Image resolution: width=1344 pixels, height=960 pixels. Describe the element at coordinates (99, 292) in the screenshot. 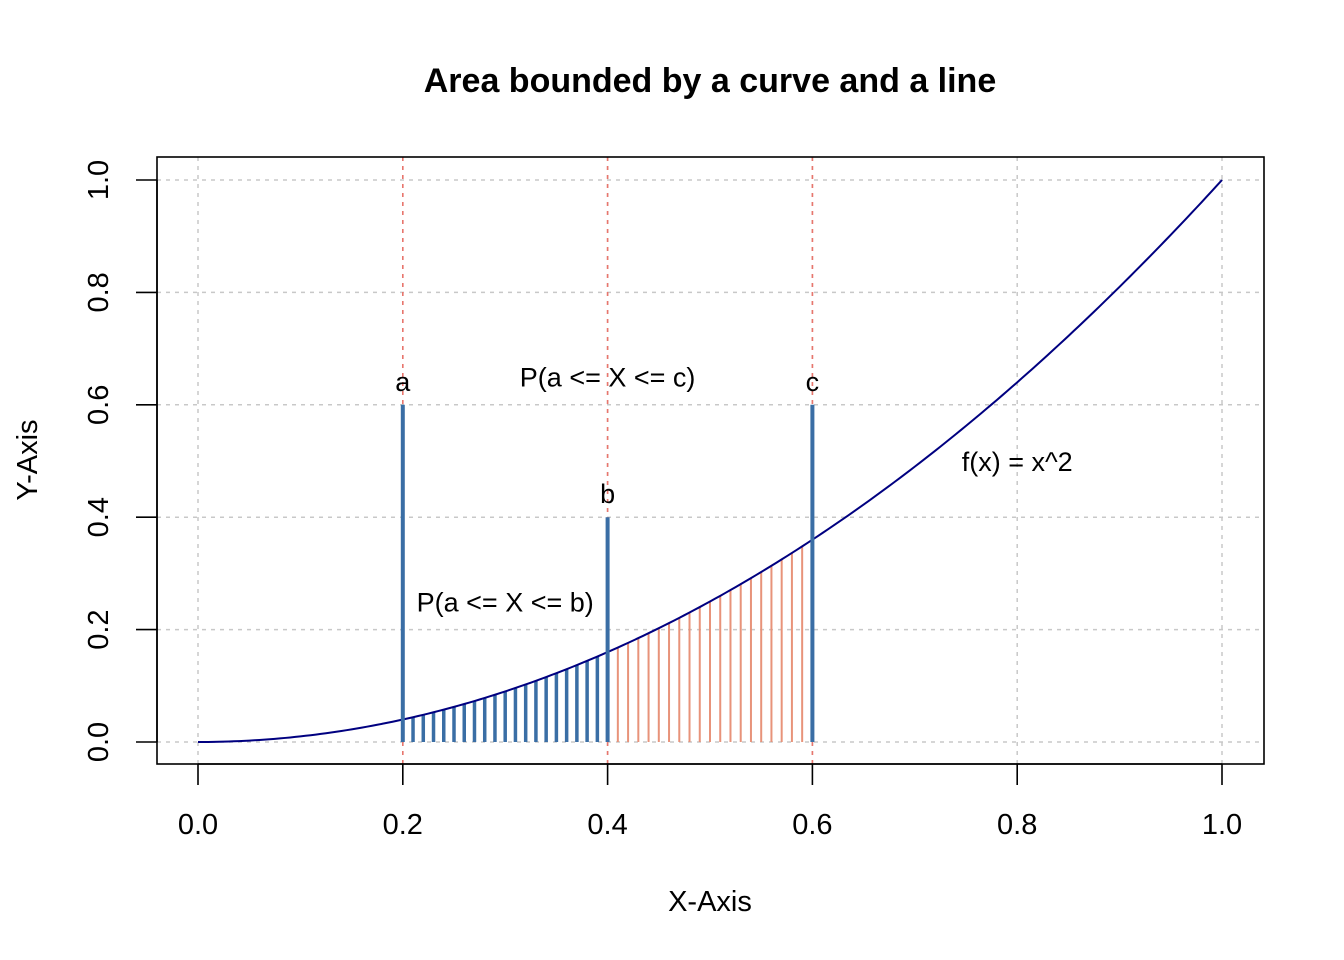

I see `y-tick-label-4: 0.8` at that location.